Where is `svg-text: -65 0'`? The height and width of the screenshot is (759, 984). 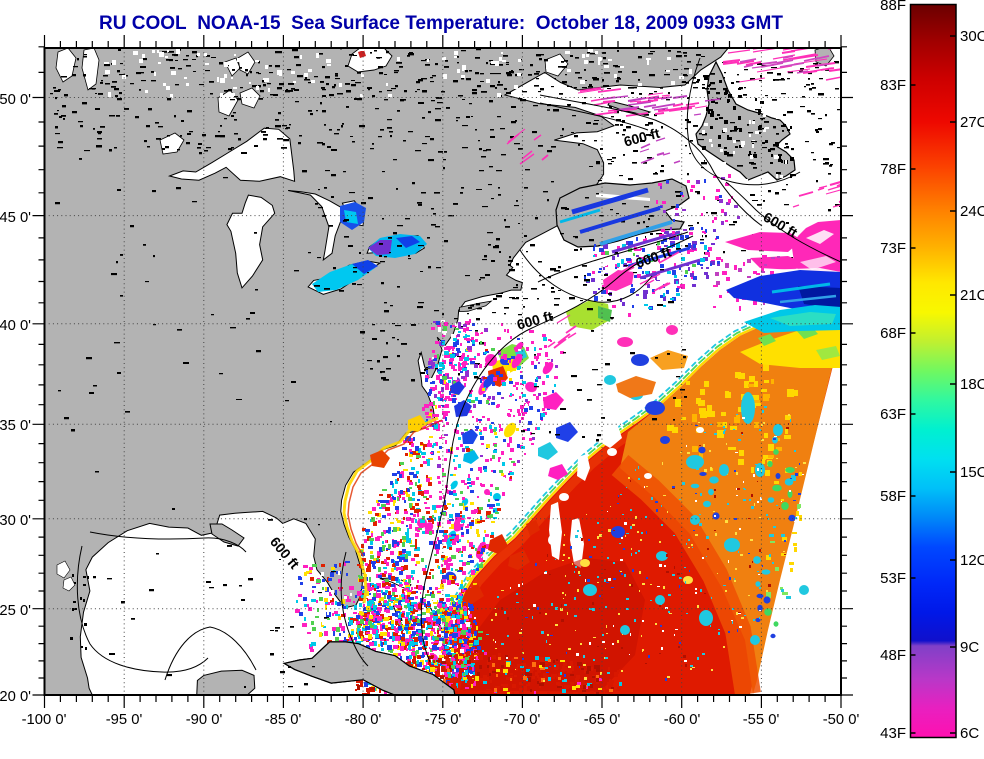
svg-text: -65 0' is located at coordinates (602, 720).